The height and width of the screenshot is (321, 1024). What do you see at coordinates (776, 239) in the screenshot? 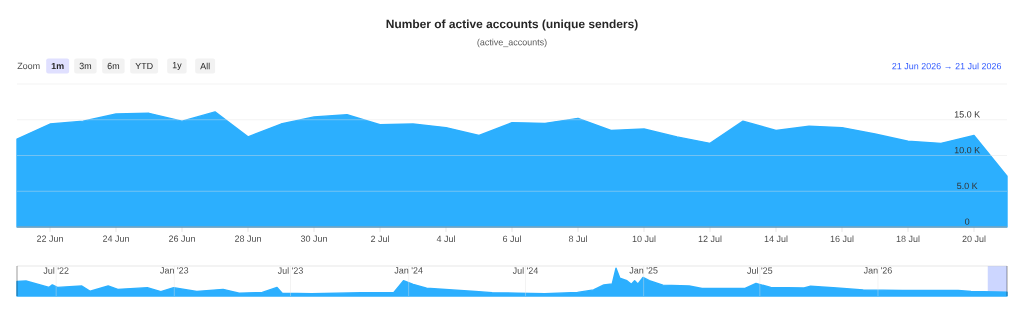
I see `x-tick-label: 14 Jul` at bounding box center [776, 239].